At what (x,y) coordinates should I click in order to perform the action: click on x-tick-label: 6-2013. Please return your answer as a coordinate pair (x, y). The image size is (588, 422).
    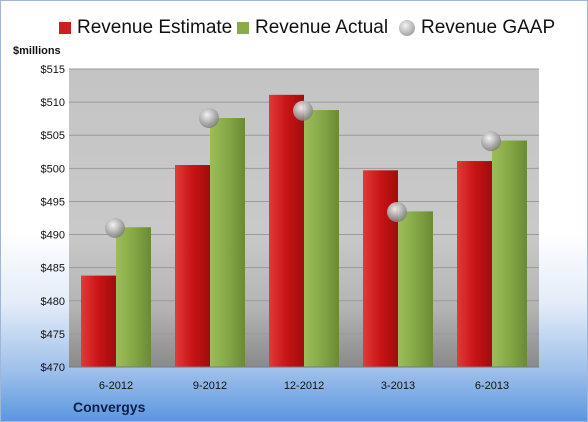
    Looking at the image, I should click on (492, 386).